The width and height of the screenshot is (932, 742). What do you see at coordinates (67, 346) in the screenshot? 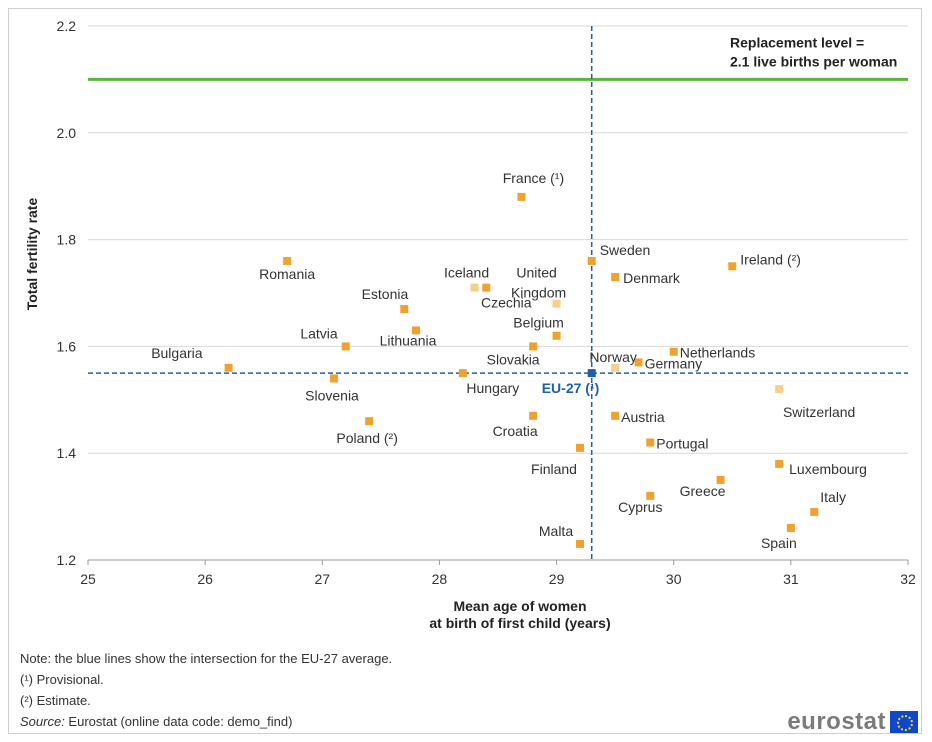
I see `y-tick-label: 1.6` at bounding box center [67, 346].